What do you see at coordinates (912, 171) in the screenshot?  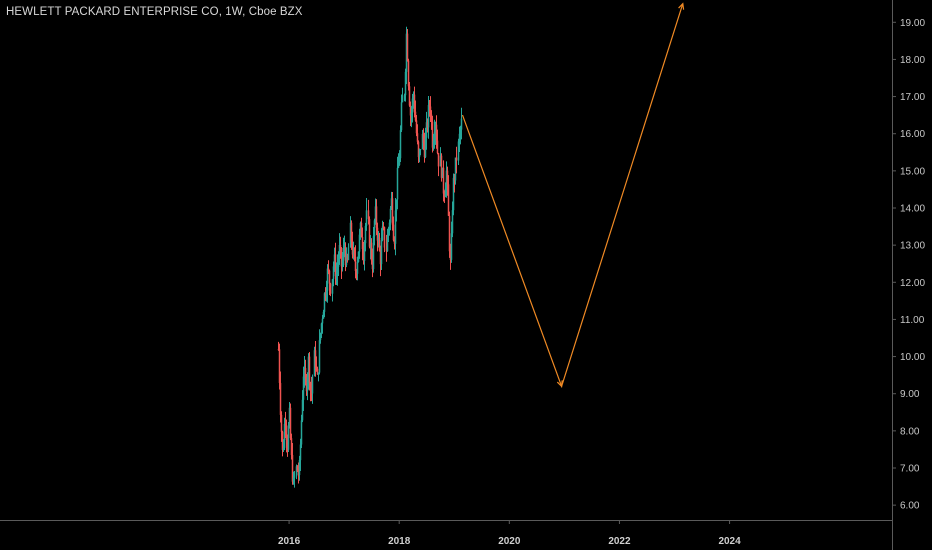 I see `price-tick-label: 15.00` at bounding box center [912, 171].